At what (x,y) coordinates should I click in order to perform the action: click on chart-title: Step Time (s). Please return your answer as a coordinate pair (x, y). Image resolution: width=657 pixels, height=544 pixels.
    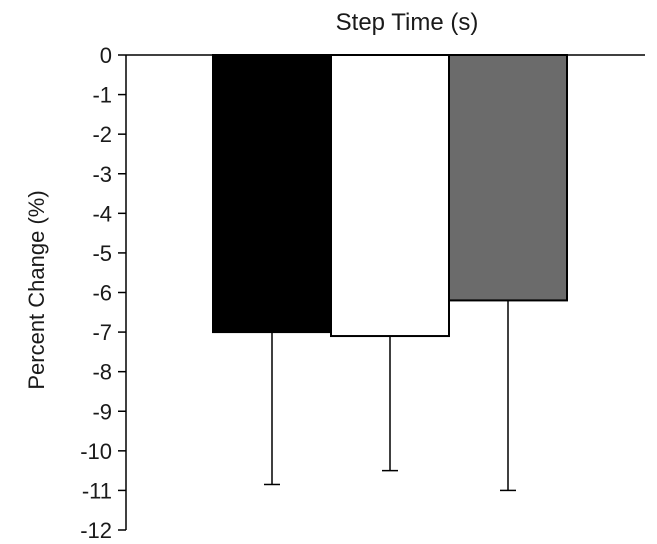
    Looking at the image, I should click on (407, 22).